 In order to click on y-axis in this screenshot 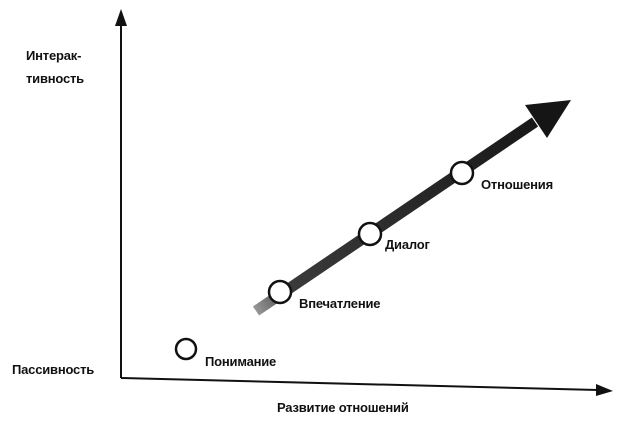, I will do `click(121, 193)`.